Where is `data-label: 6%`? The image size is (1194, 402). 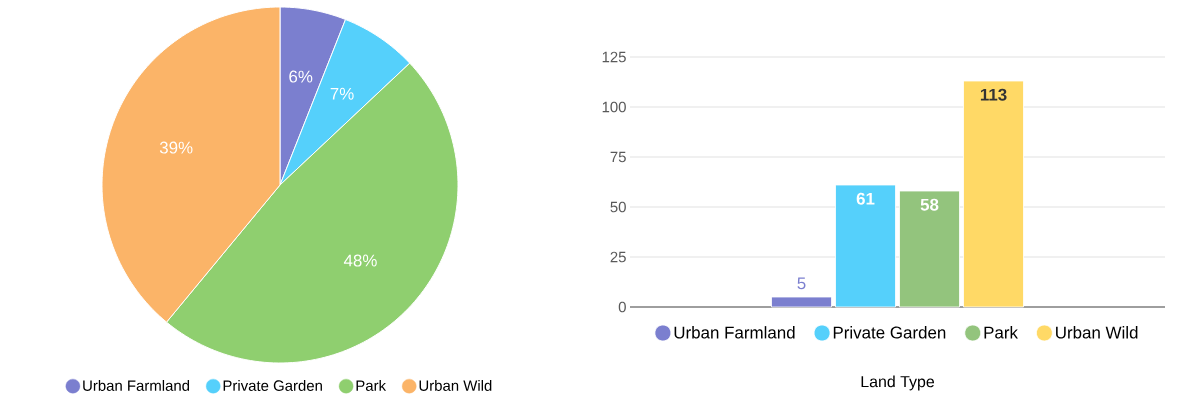
data-label: 6% is located at coordinates (301, 76).